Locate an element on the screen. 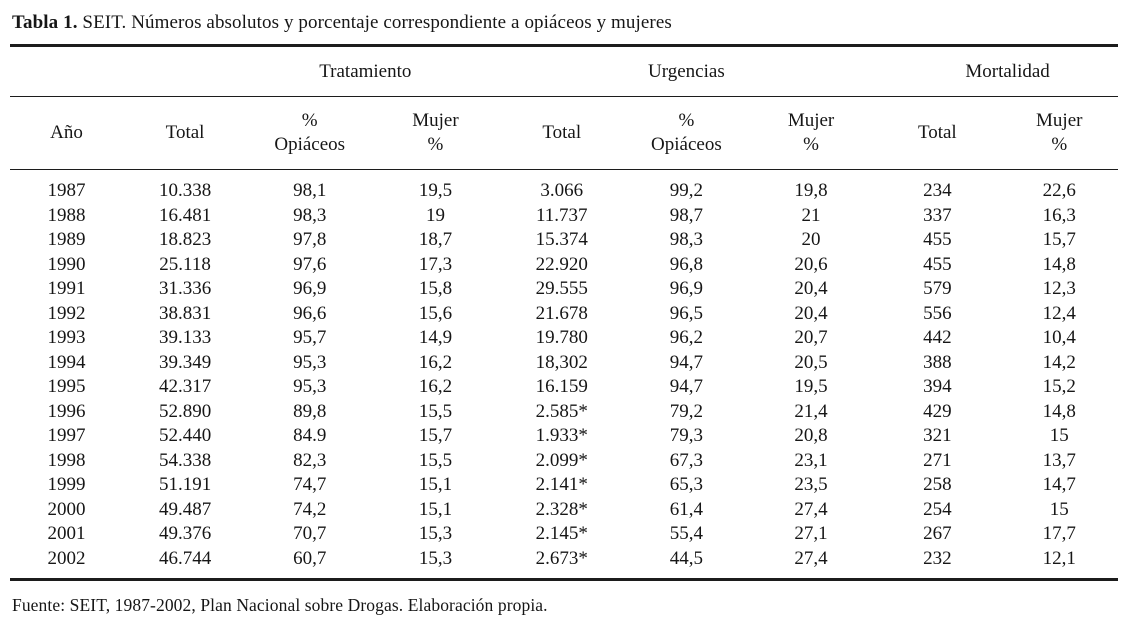  table-cell: 2.328* is located at coordinates (561, 509).